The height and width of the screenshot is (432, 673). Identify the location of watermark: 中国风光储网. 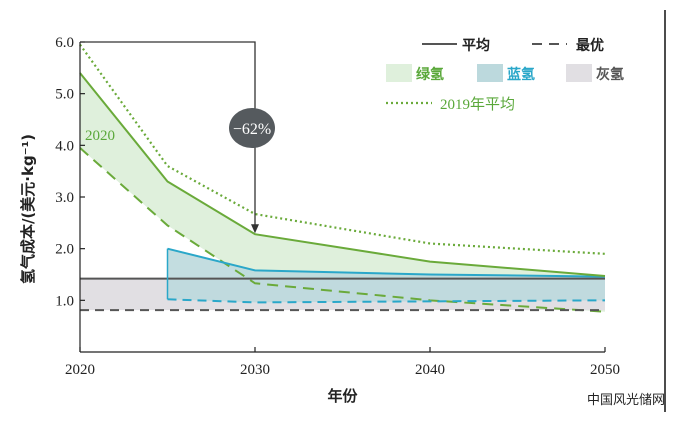
(625, 400).